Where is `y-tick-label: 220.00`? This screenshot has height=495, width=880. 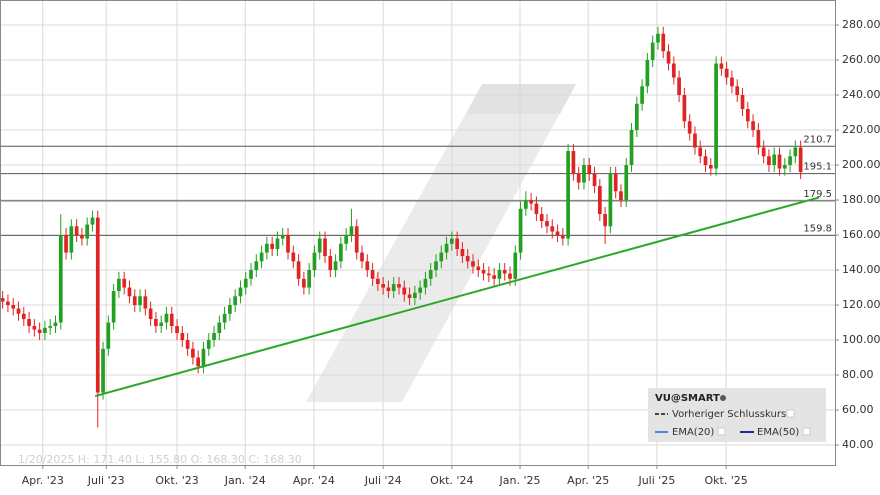
y-tick-label: 220.00 is located at coordinates (861, 129).